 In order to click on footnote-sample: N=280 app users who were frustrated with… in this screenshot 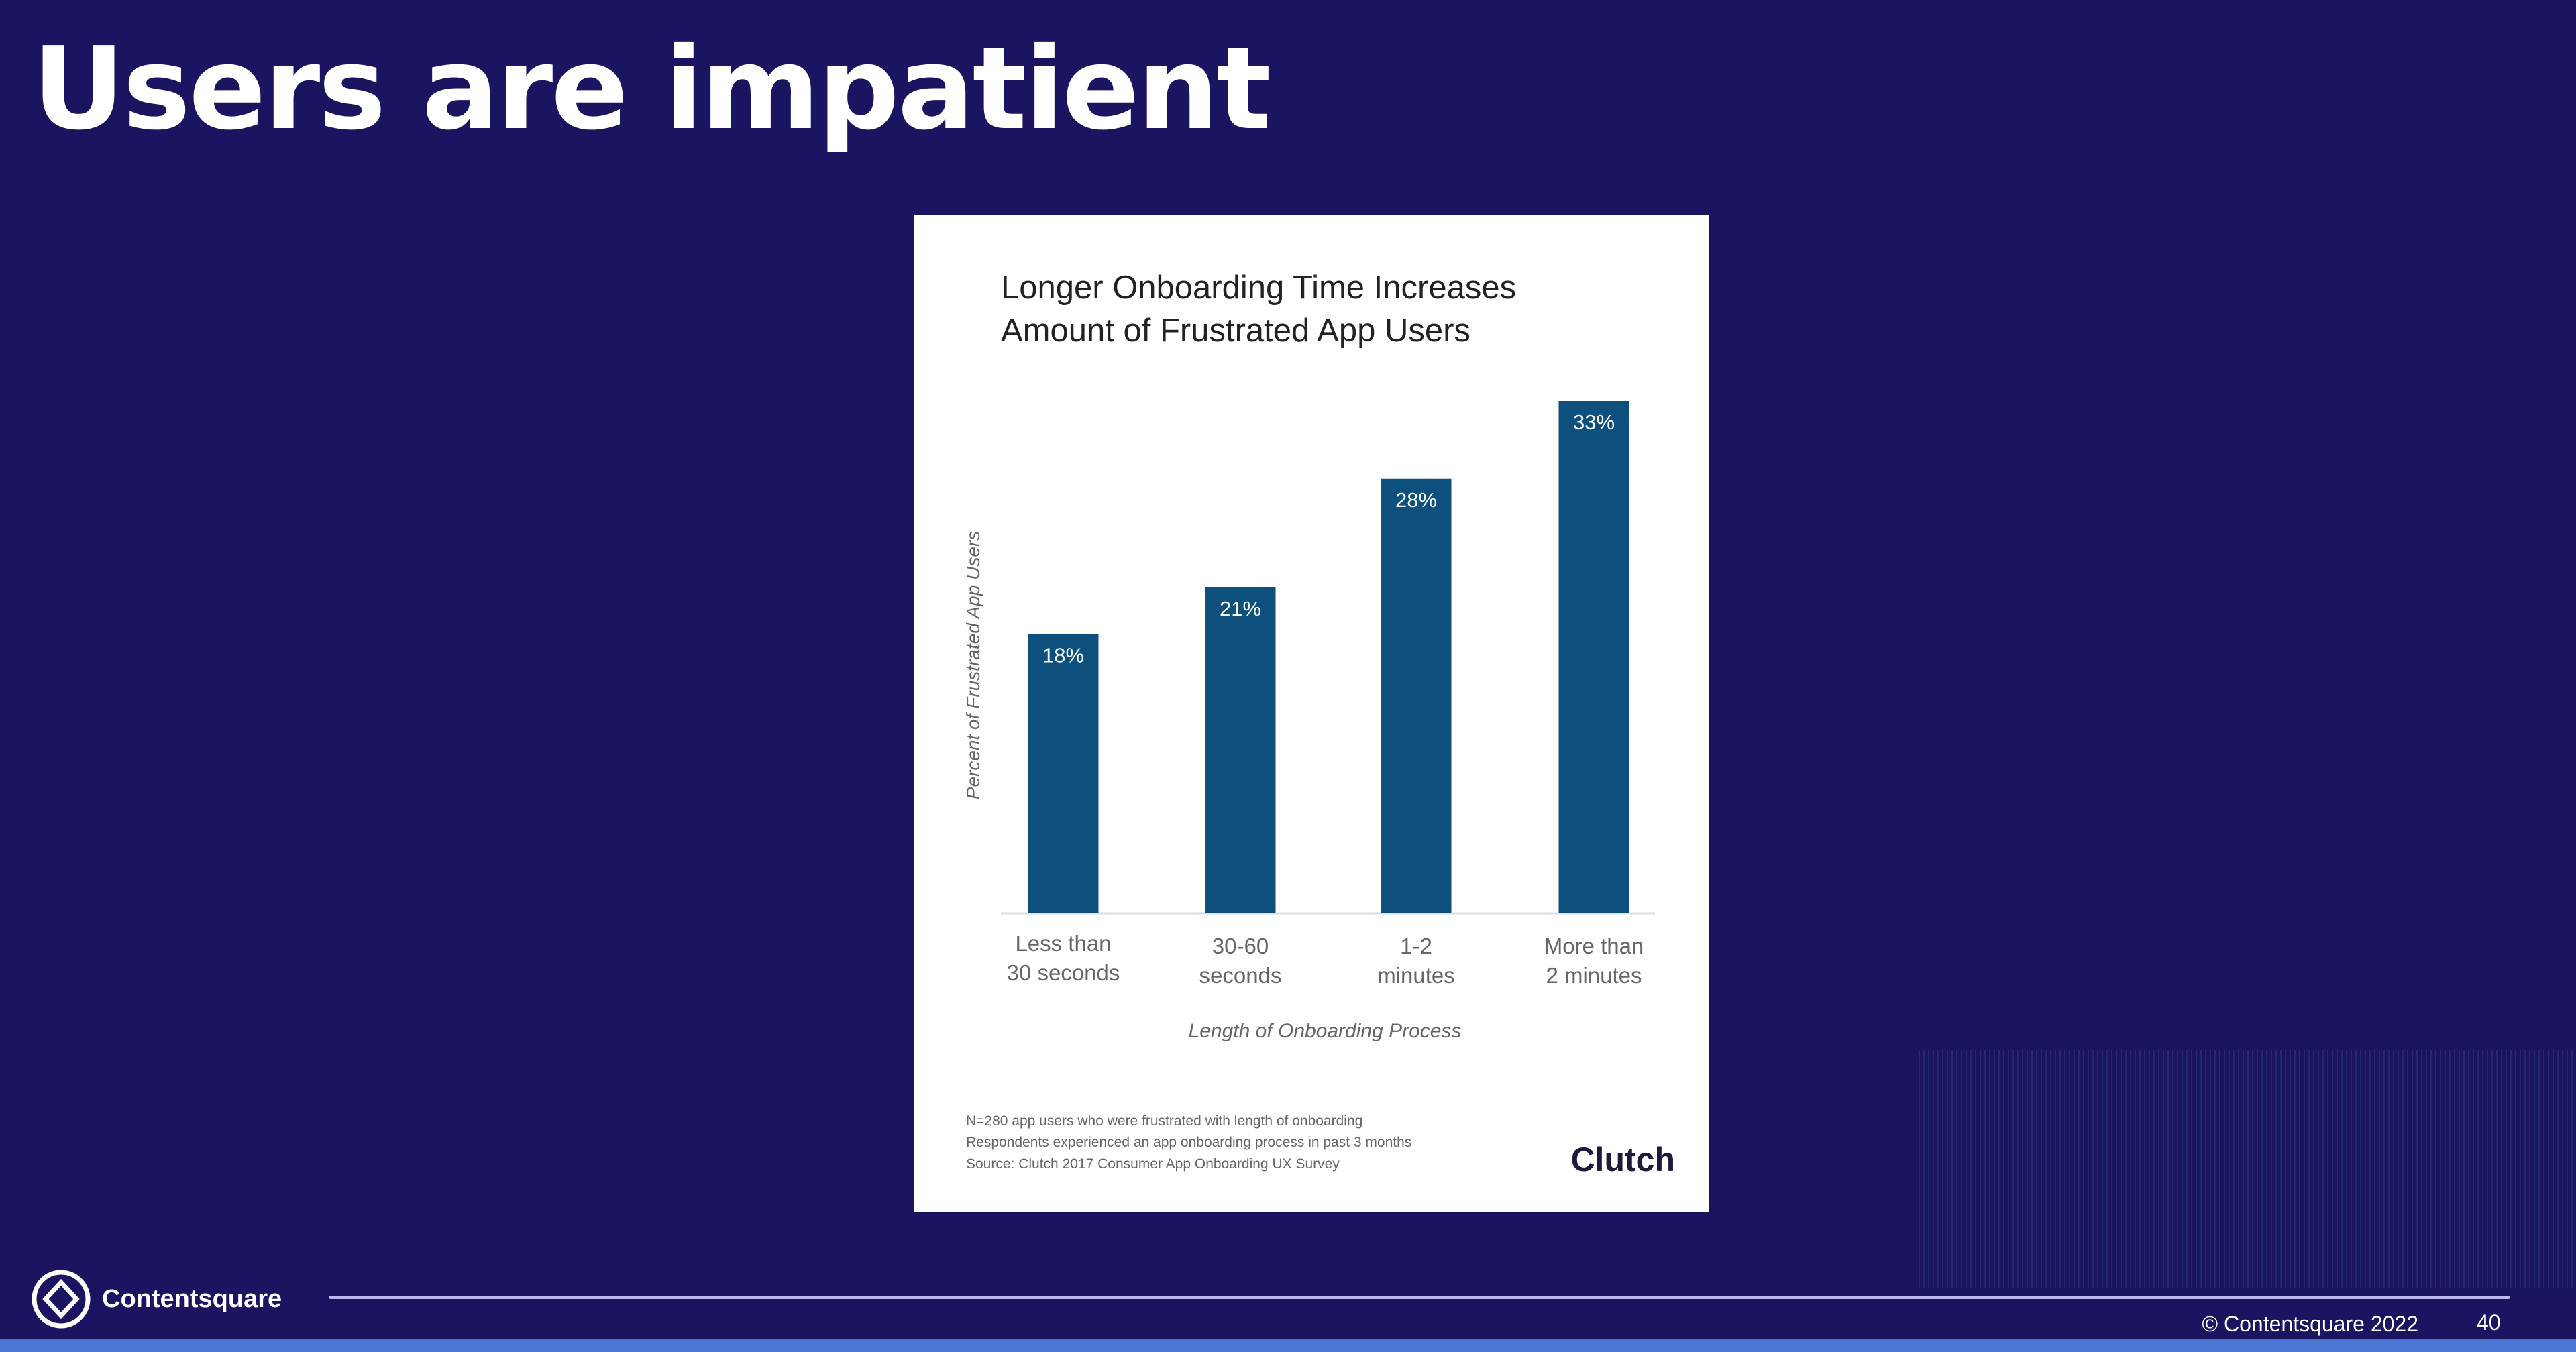, I will do `click(1164, 1121)`.